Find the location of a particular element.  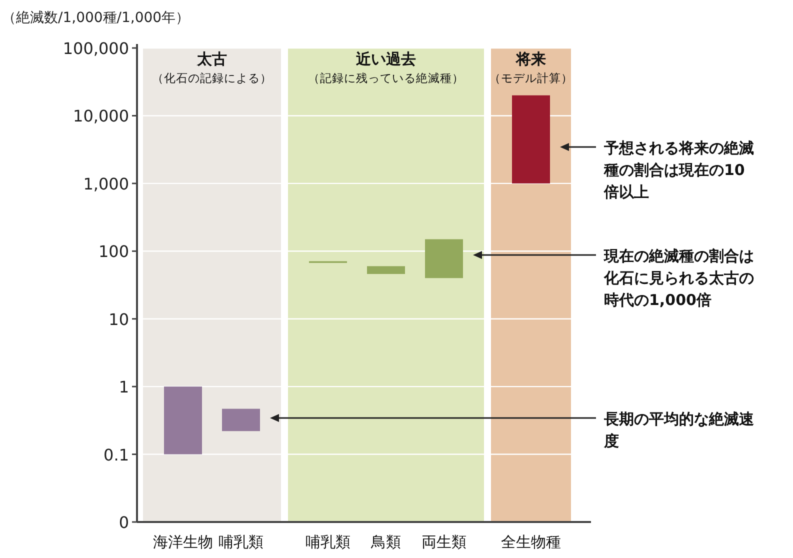

x-tick-label: 海洋生物 is located at coordinates (183, 542).